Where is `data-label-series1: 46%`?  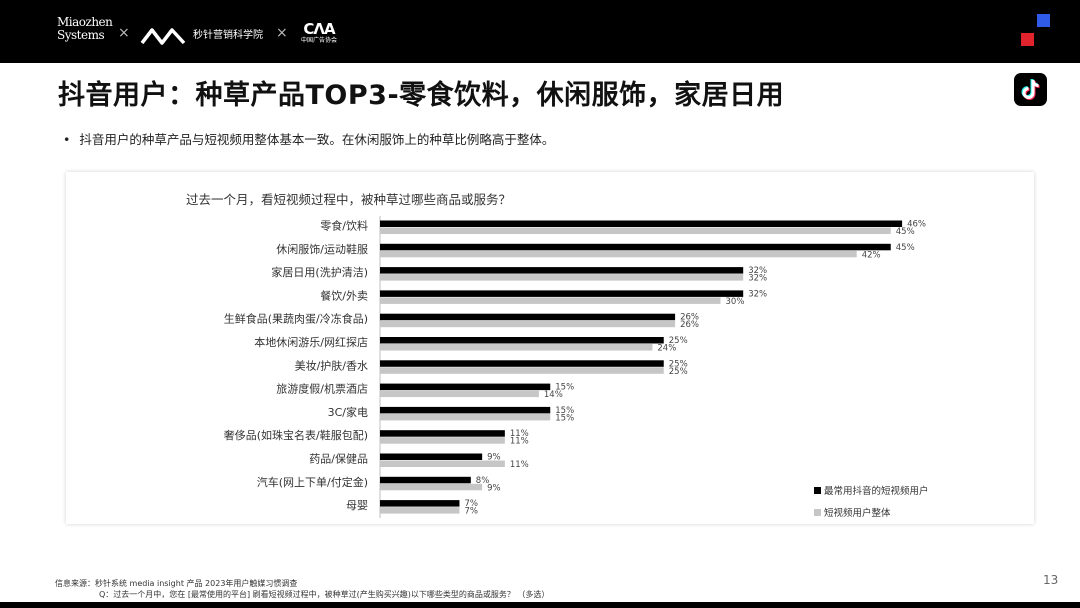
data-label-series1: 46% is located at coordinates (916, 225).